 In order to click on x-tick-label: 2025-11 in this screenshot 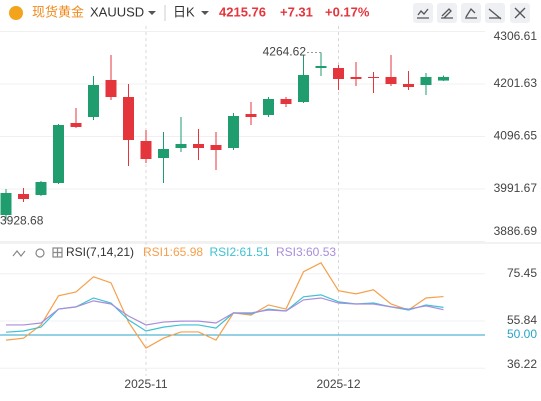, I will do `click(145, 384)`.